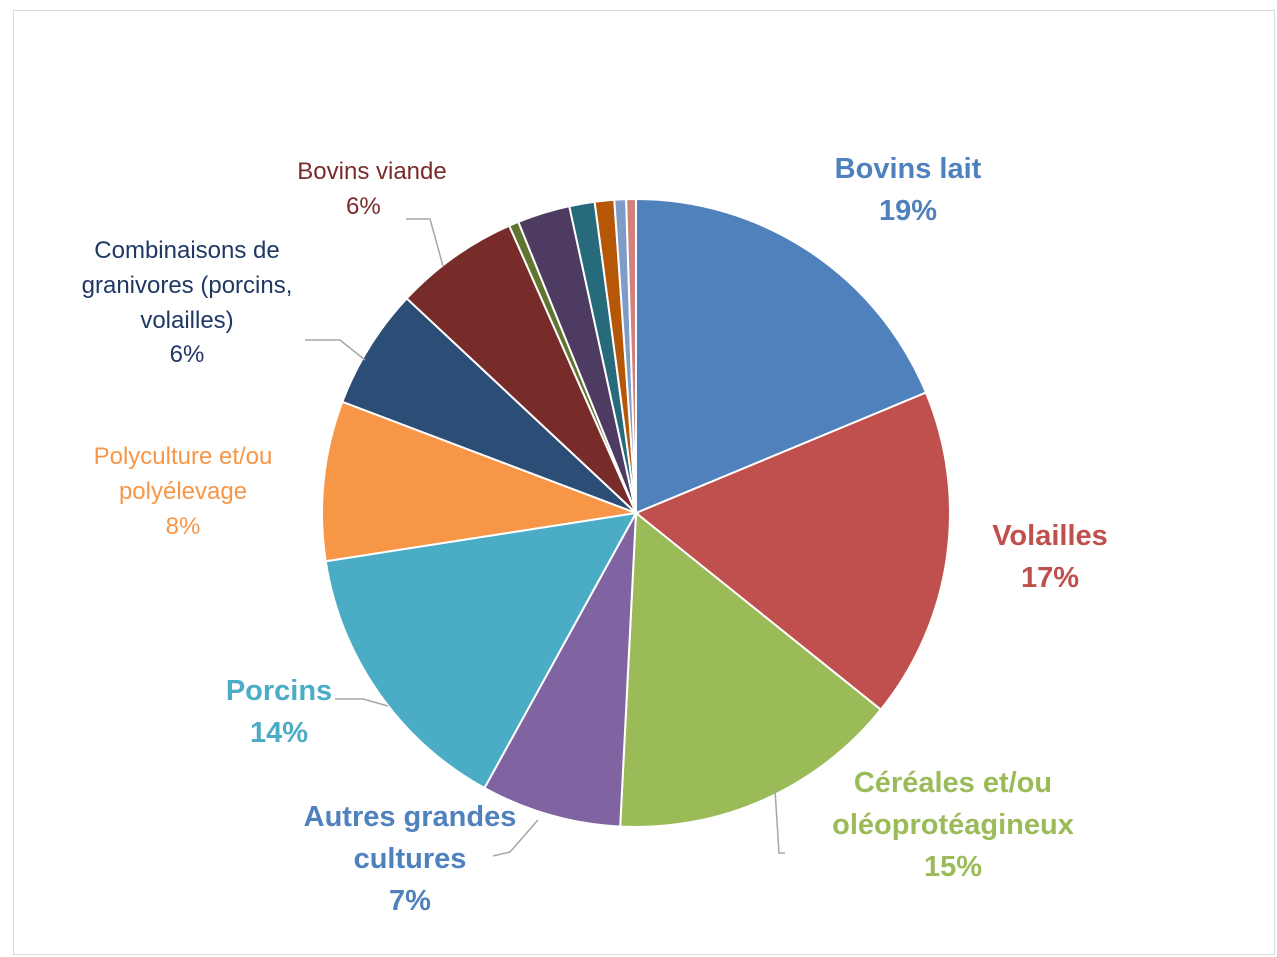  I want to click on label-autres-grandes-cultures: Autres grandes cultures 7%, so click(410, 859).